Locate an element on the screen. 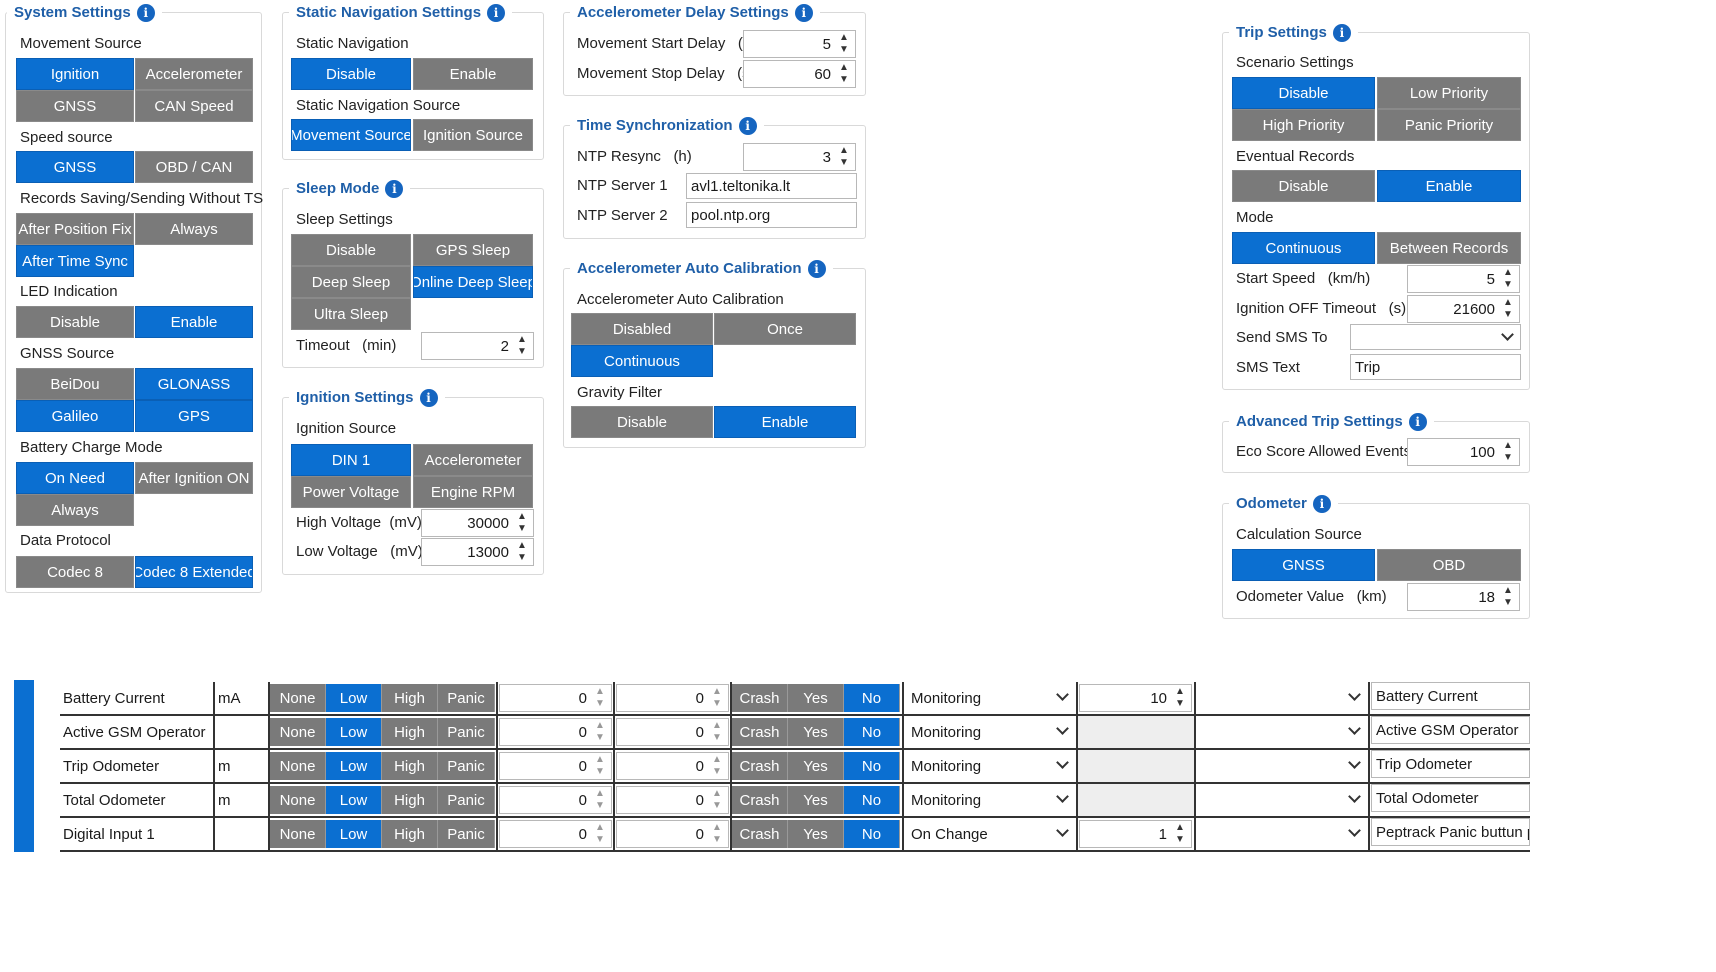 This screenshot has width=1716, height=972. ntp-server-2-input: pool.ntp.org is located at coordinates (771, 215).